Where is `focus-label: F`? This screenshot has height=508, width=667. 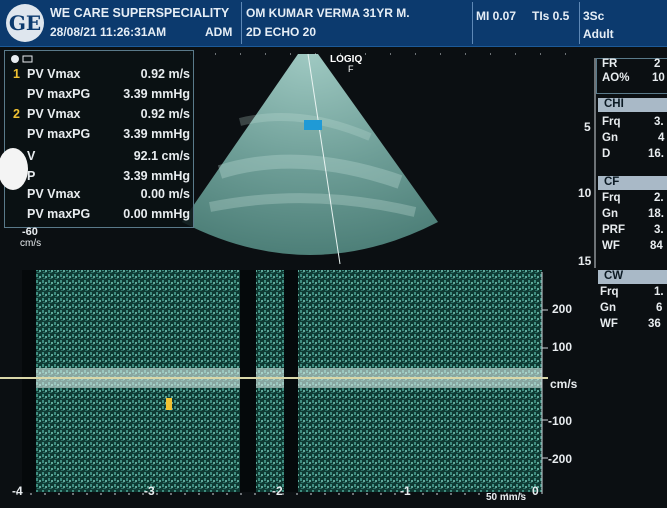 focus-label: F is located at coordinates (351, 69).